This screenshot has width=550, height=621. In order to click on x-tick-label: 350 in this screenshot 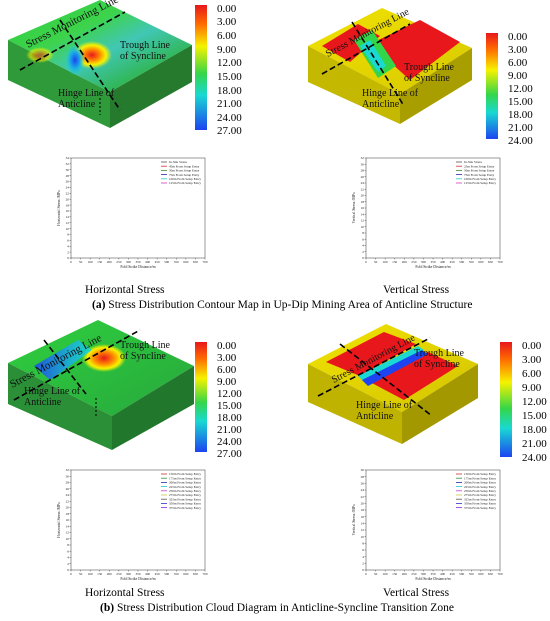, I will do `click(137, 262)`.